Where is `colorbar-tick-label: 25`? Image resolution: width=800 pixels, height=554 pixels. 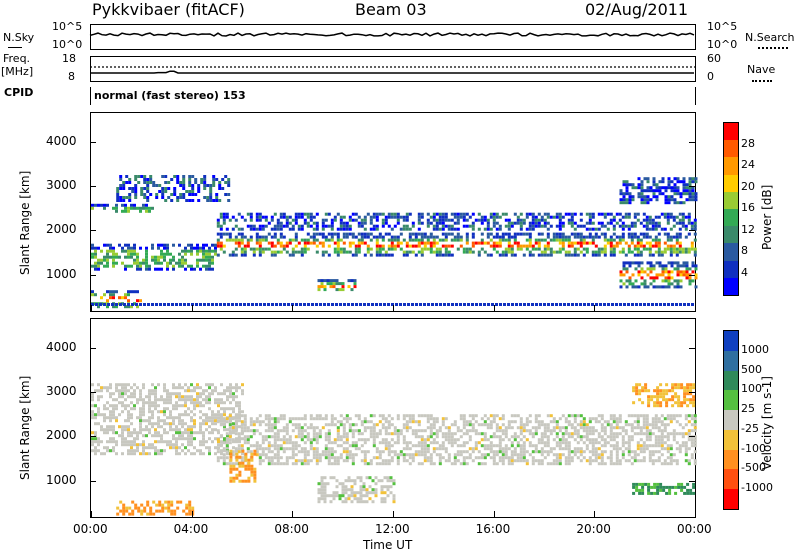 colorbar-tick-label: 25 is located at coordinates (748, 409).